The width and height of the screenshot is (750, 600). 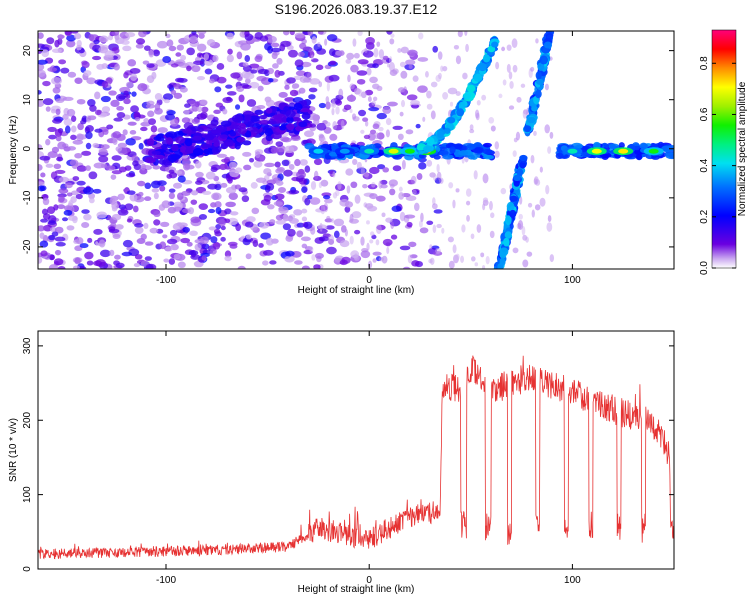 I want to click on x-tick-label: 0, so click(x=369, y=580).